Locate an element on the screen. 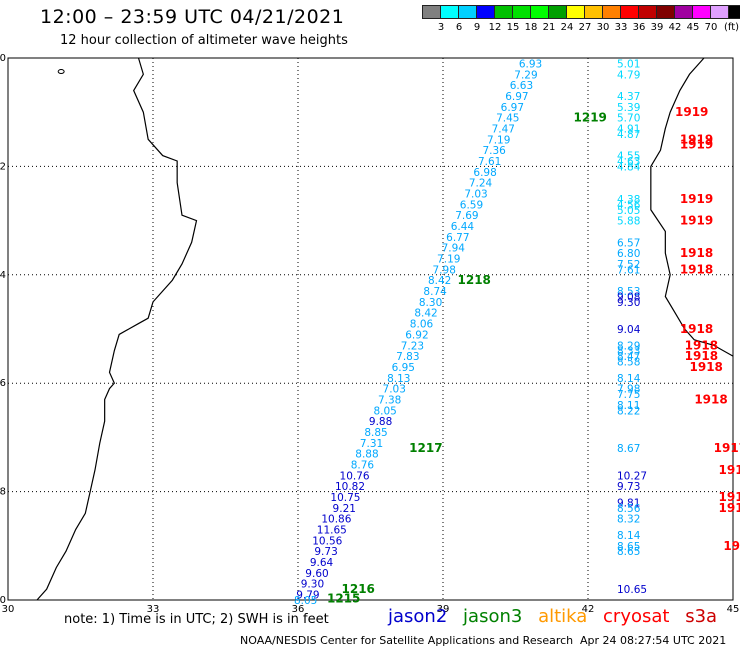 This screenshot has height=650, width=740. swh-observation: 7.98 is located at coordinates (628, 390).